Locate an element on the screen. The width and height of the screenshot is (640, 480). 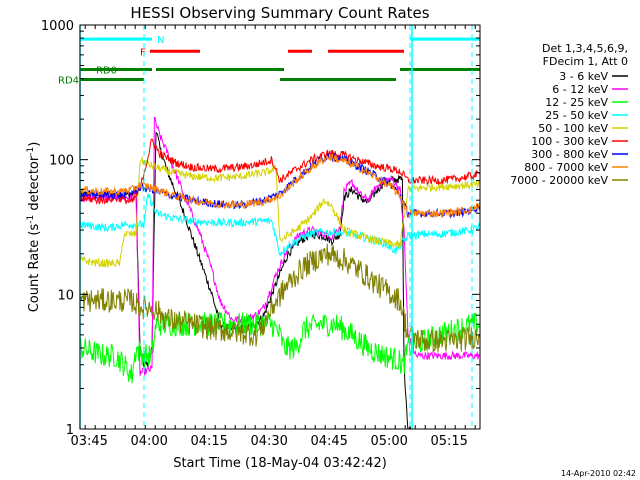
legend-entry-8: 7000 - 20000 keV is located at coordinates (559, 180).